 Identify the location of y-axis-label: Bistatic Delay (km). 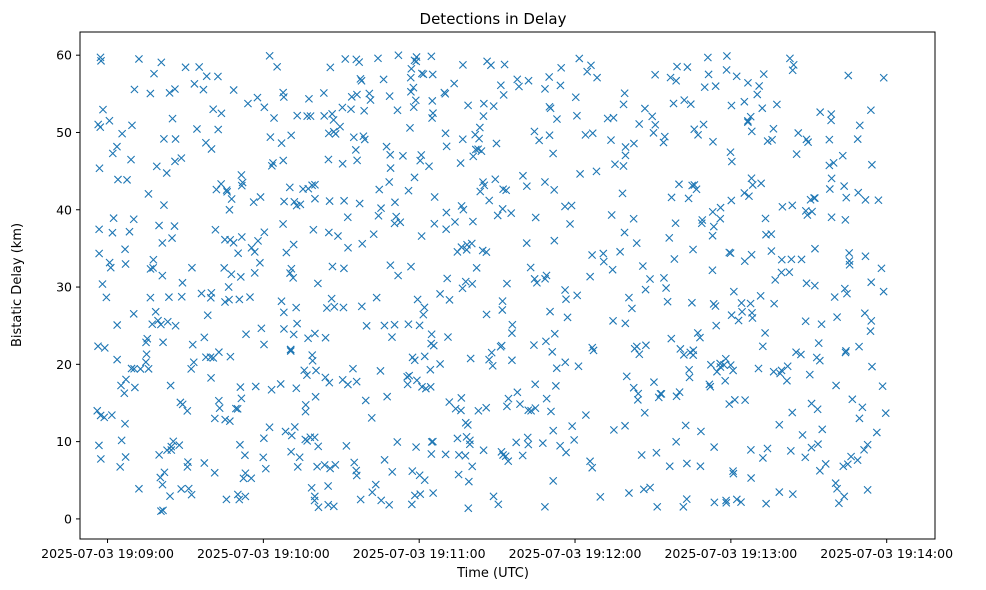
(17, 285).